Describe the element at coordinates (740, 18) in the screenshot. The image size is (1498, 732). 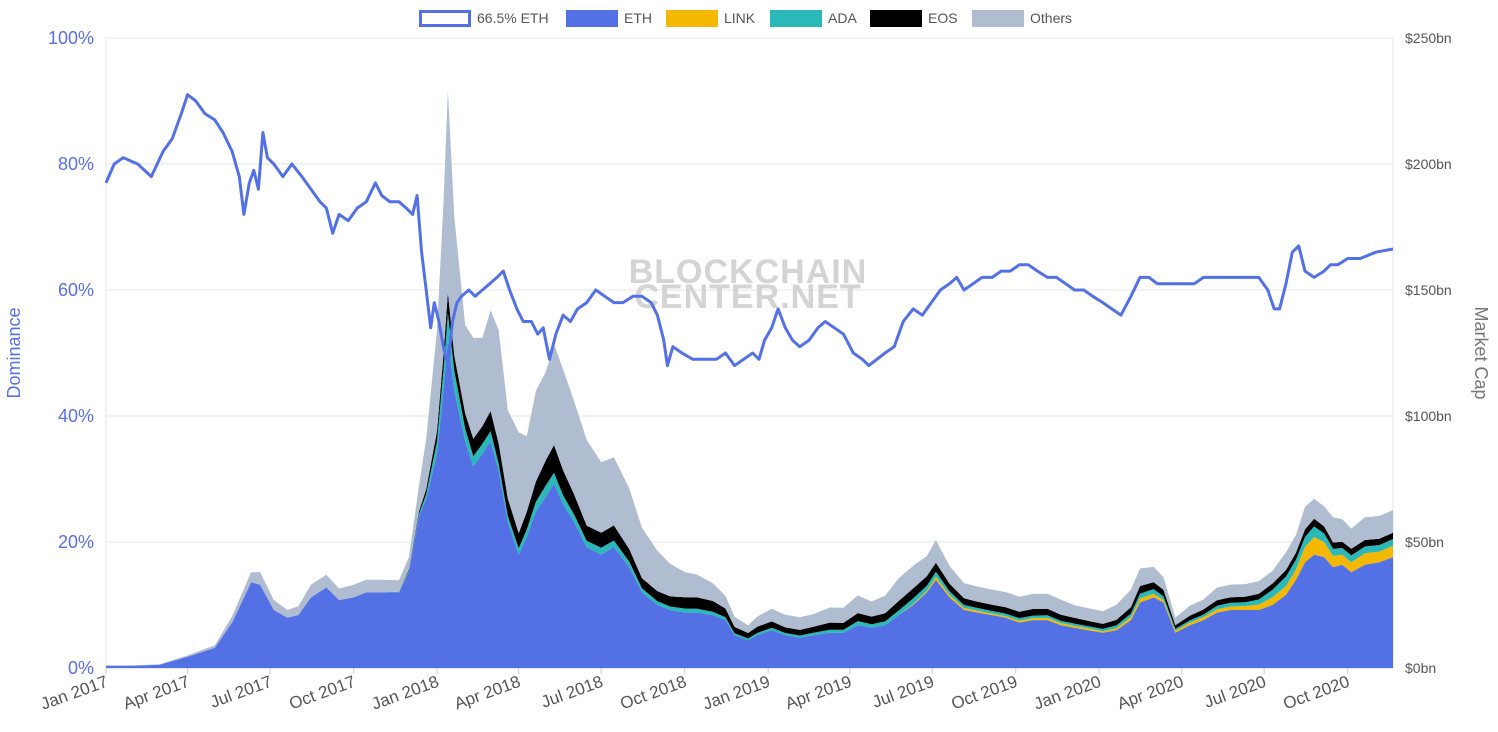
I see `legend-label-link: LINK` at that location.